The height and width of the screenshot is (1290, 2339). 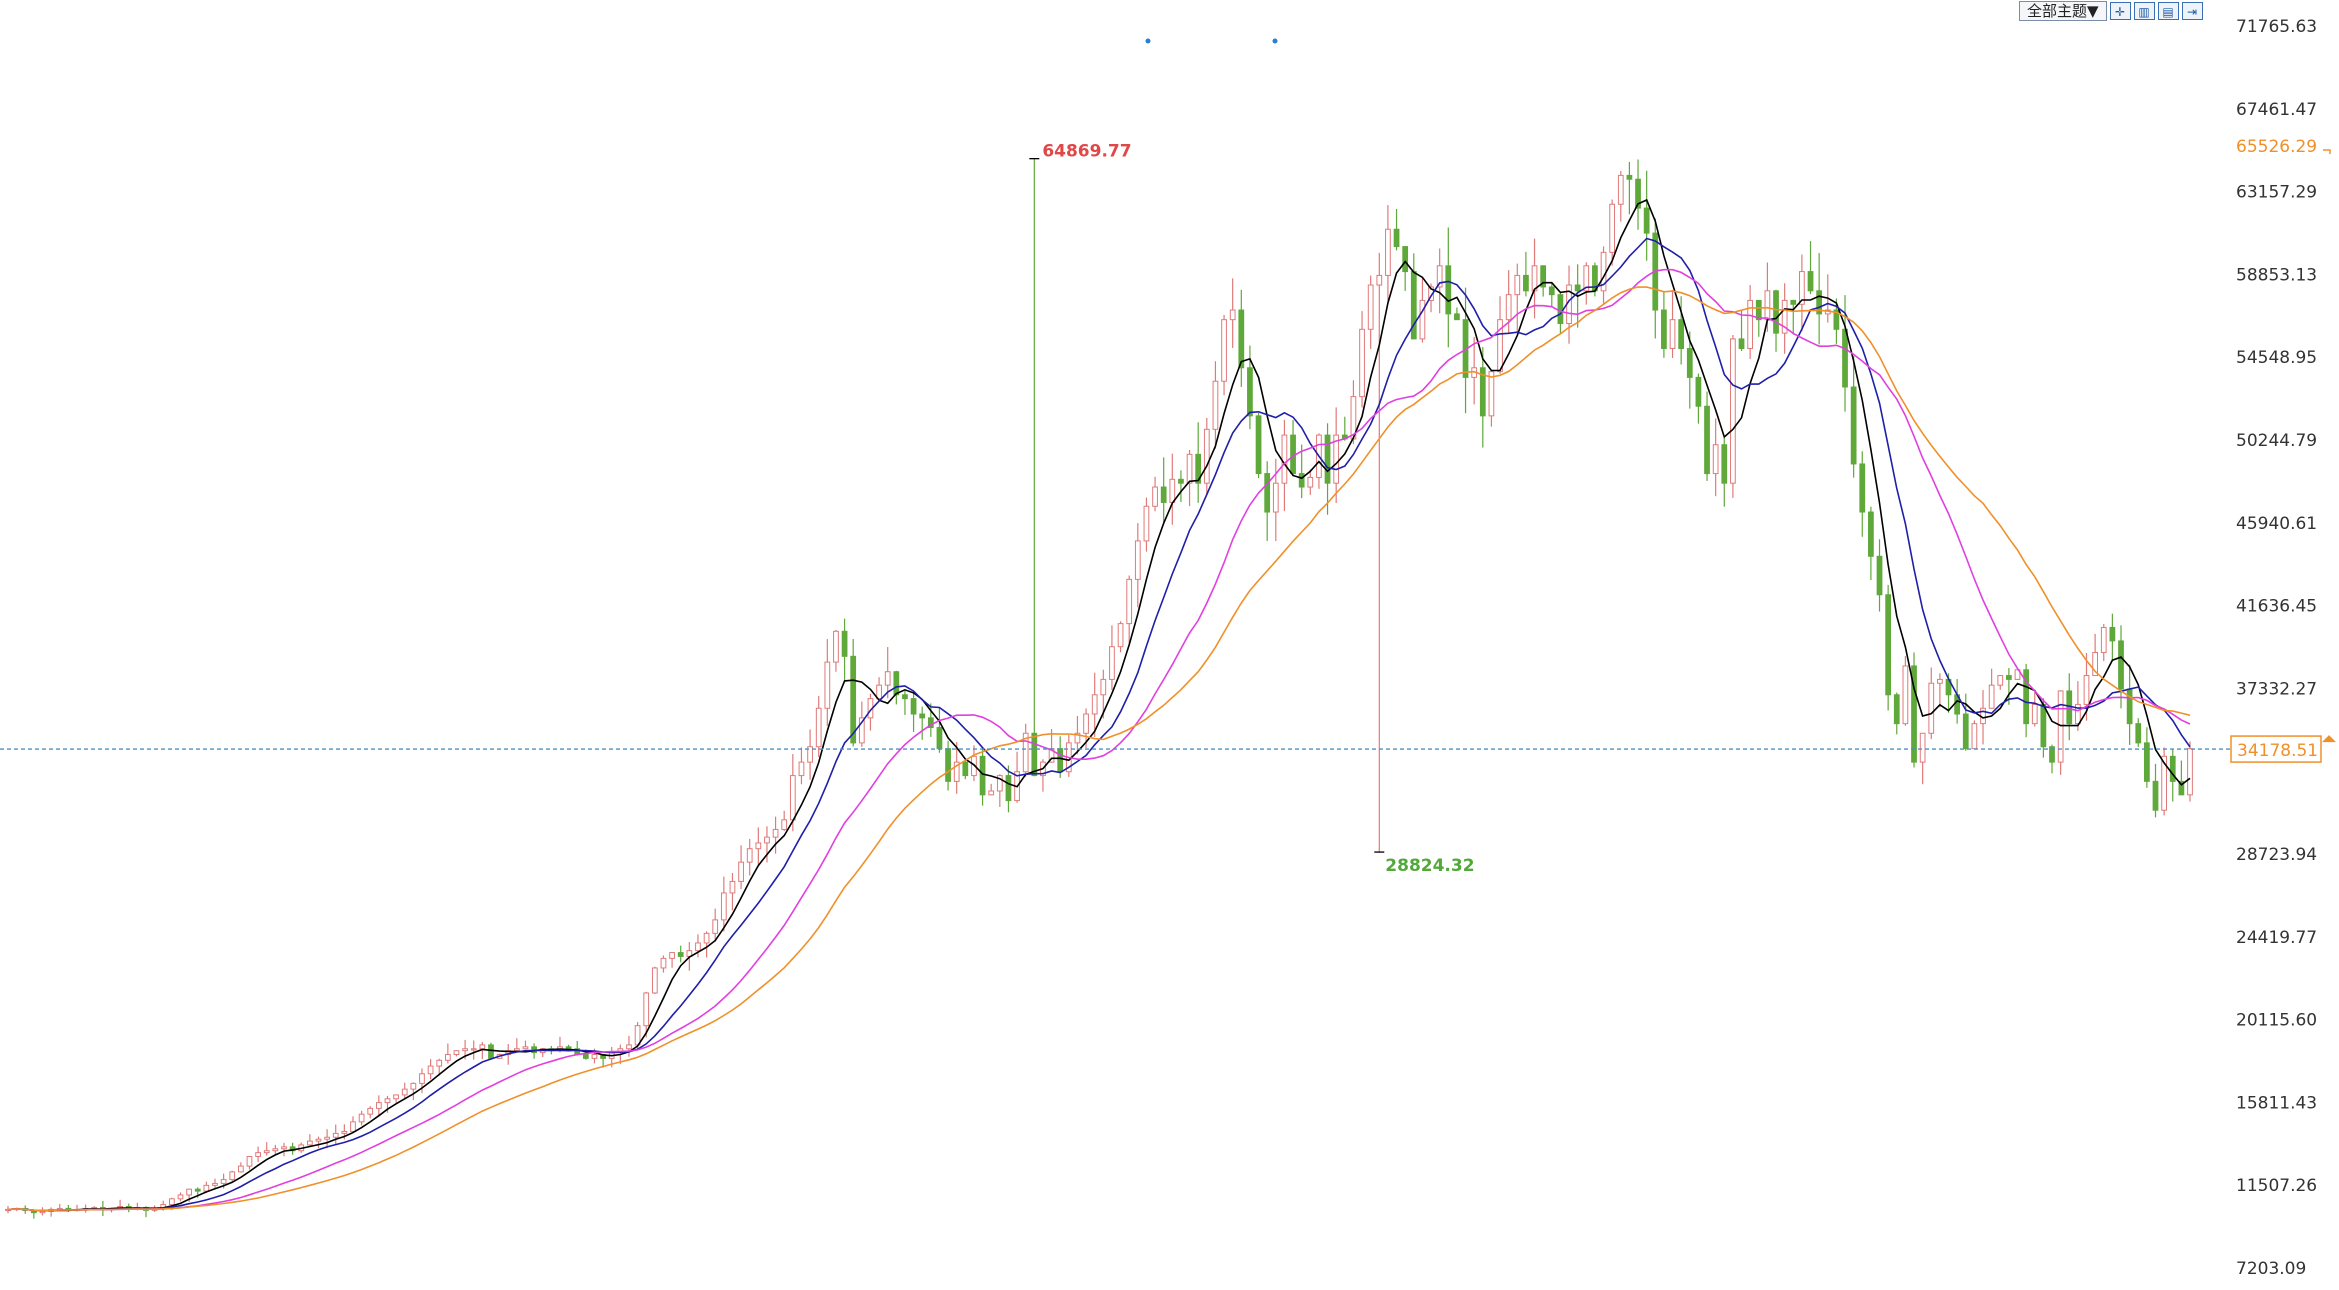 I want to click on fit-screen-icon: ⇥, so click(x=2192, y=11).